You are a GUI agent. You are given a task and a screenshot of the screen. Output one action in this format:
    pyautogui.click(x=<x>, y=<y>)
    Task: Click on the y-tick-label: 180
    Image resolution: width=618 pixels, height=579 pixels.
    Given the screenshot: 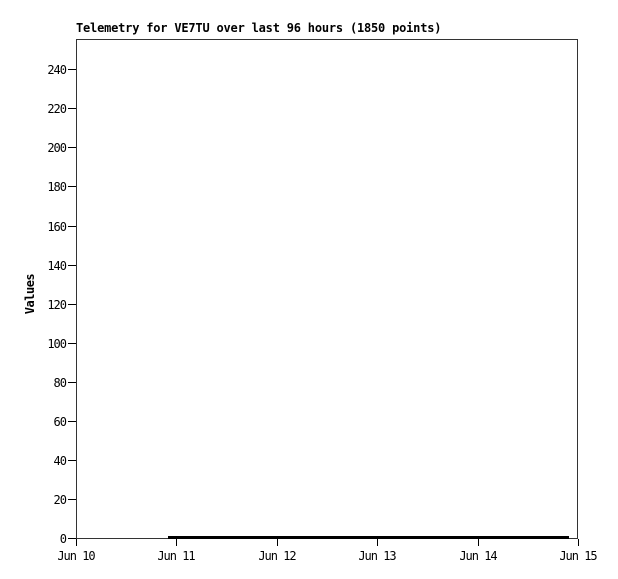 What is the action you would take?
    pyautogui.click(x=57, y=187)
    